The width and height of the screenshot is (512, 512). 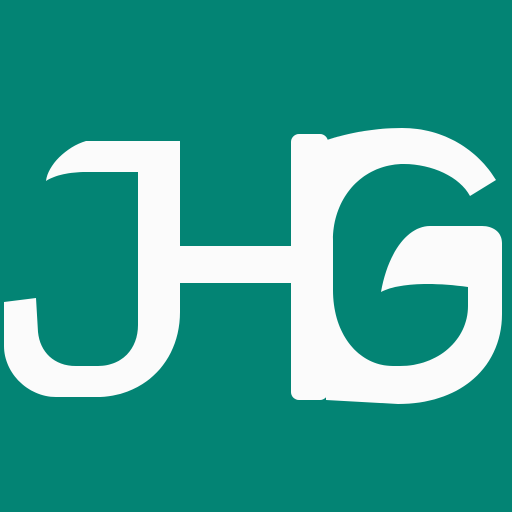 I want to click on letter-h-crossbar, so click(x=235, y=264).